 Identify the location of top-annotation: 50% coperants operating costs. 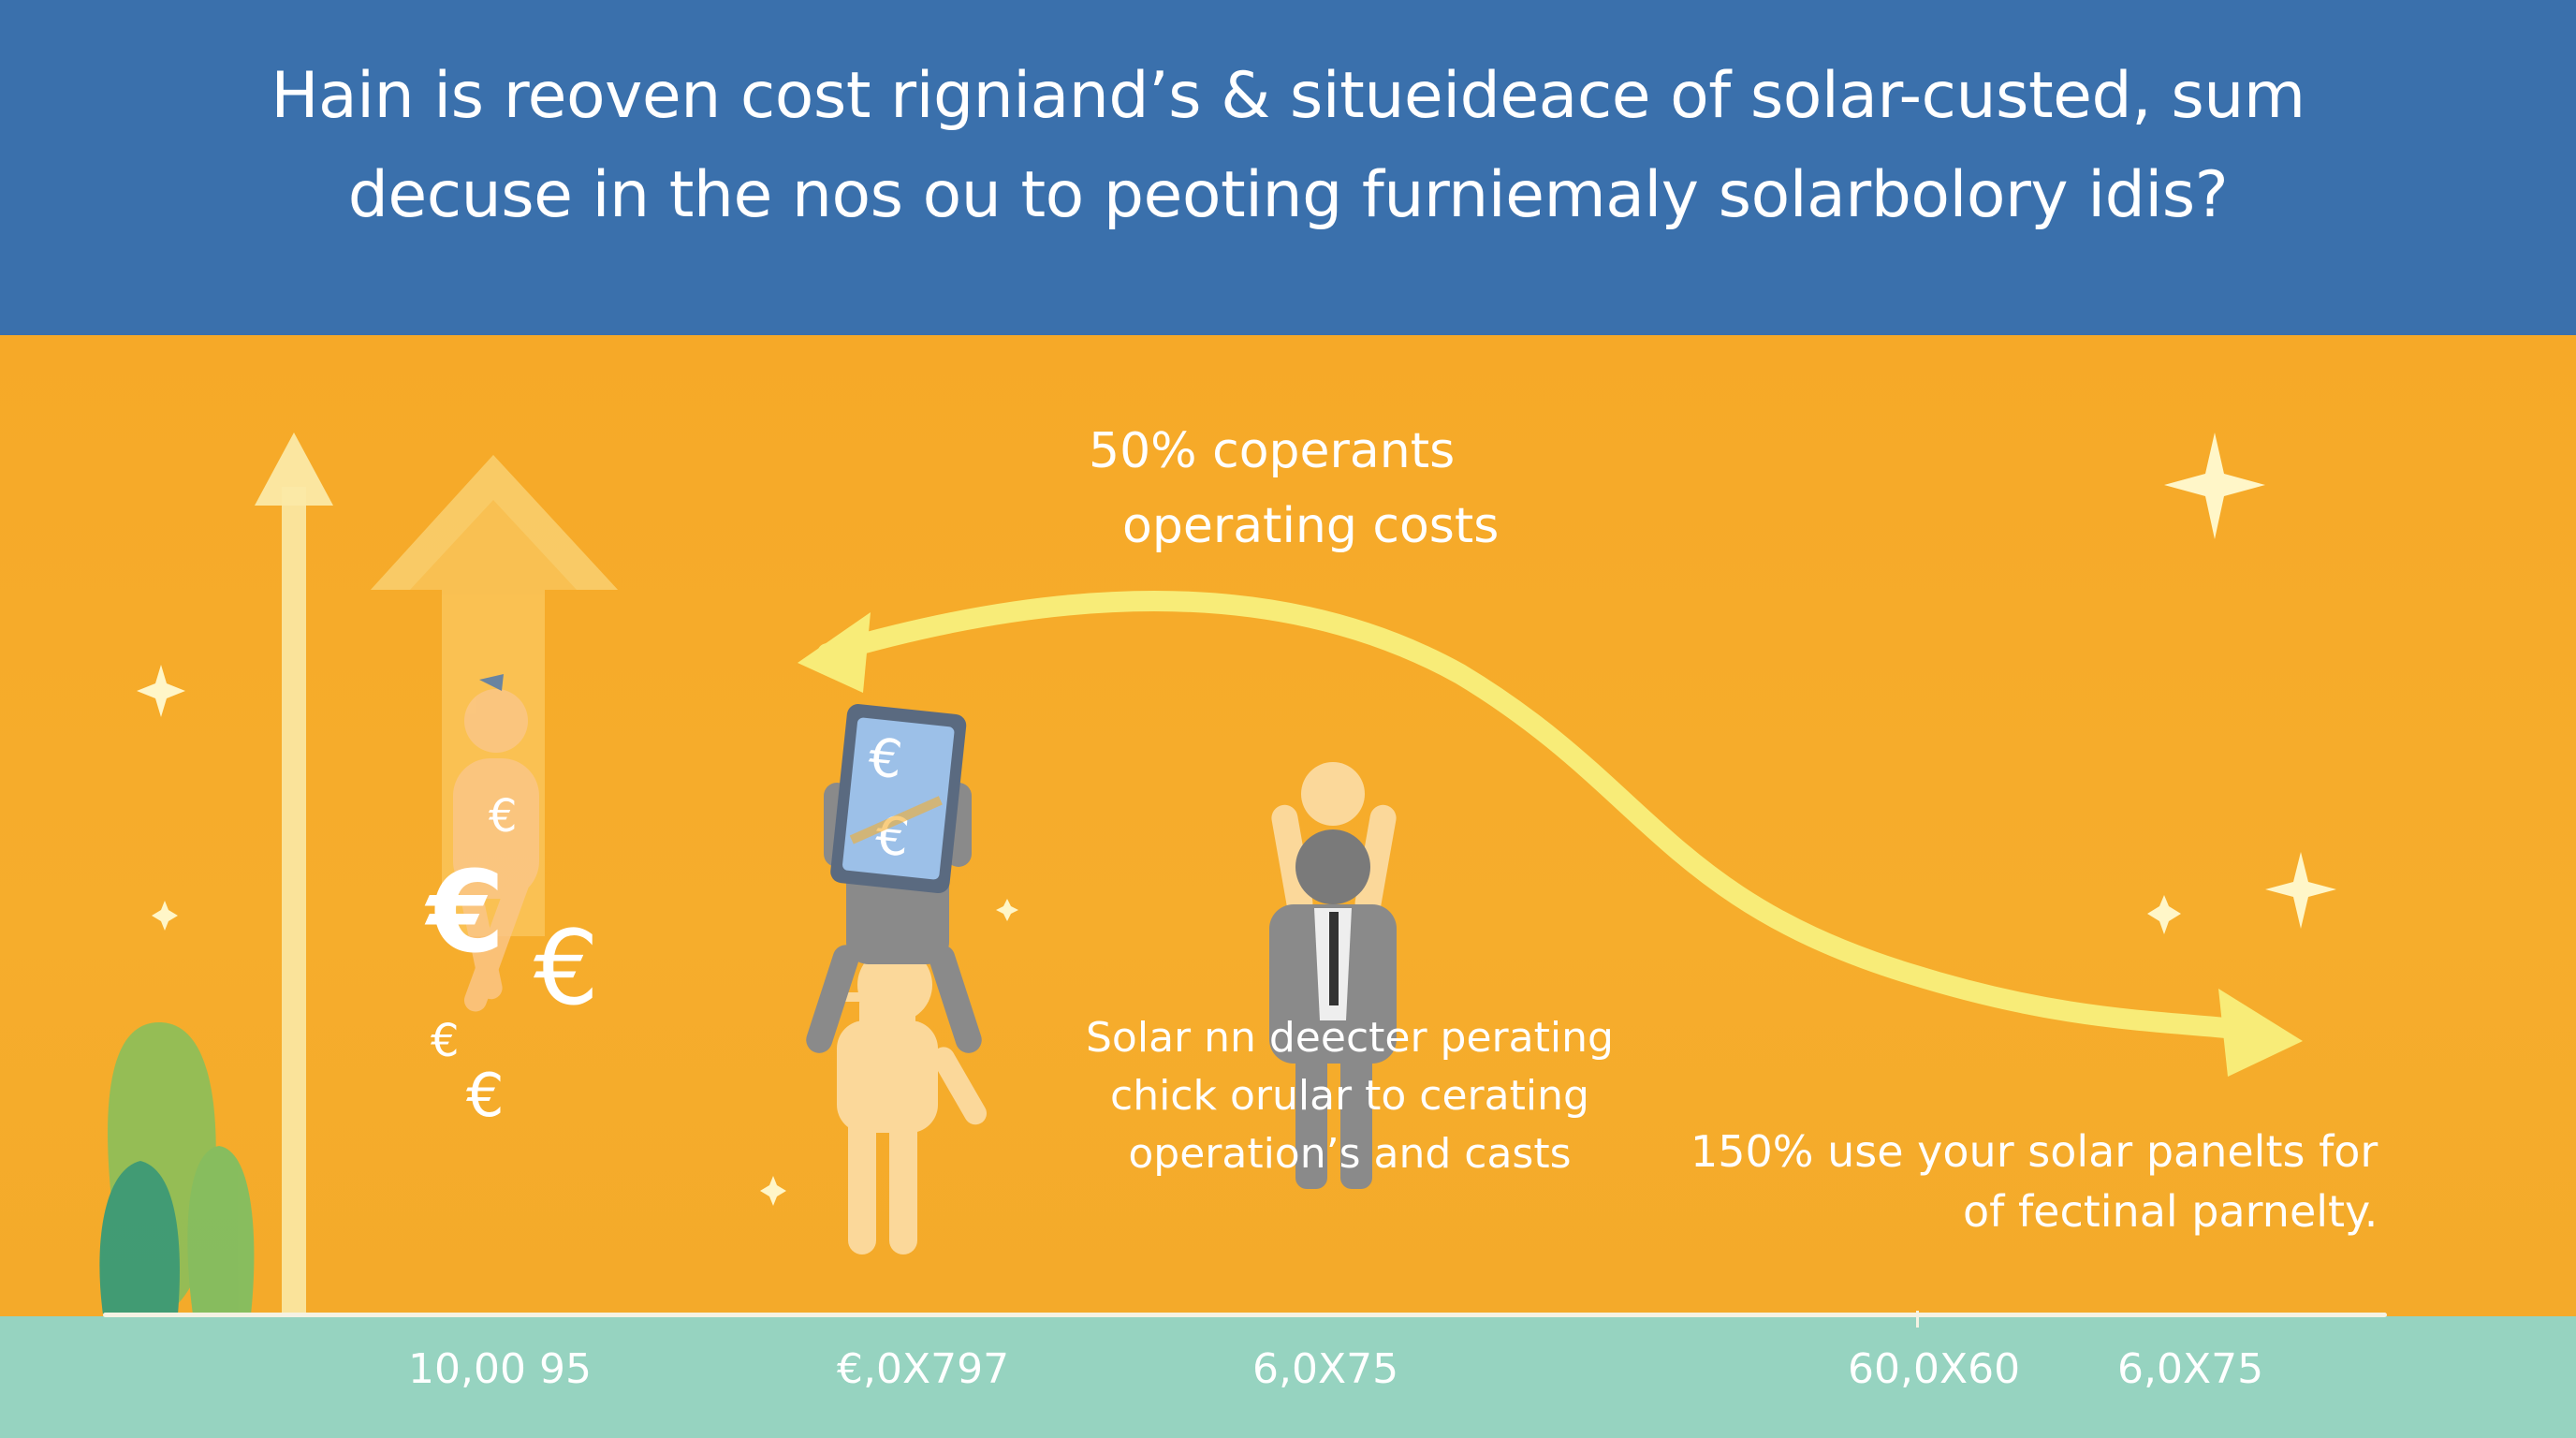
(1294, 489).